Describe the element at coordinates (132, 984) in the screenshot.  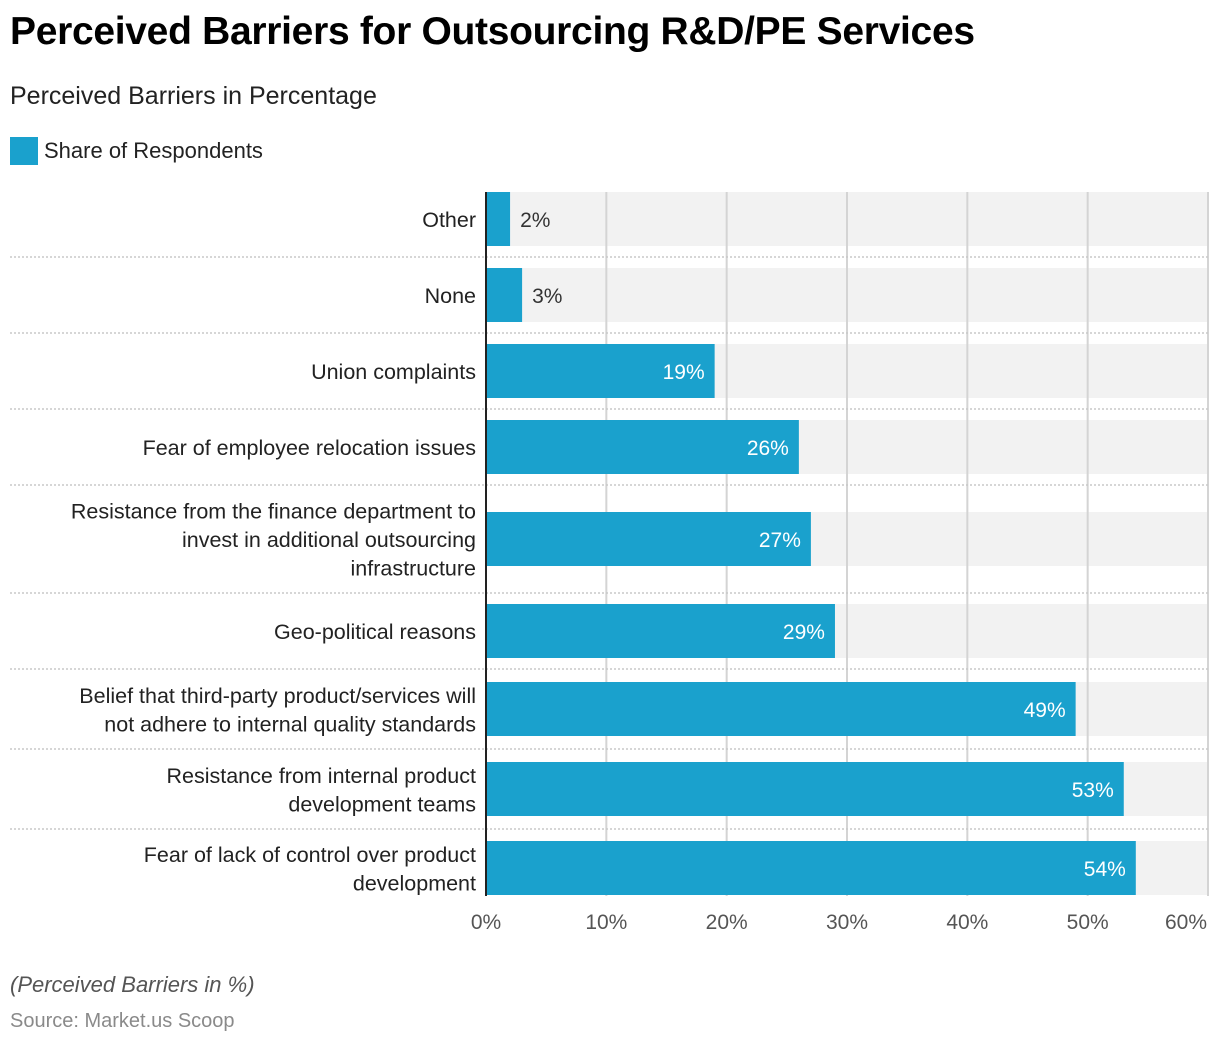
I see `footnote: (Perceived Barriers in %)` at that location.